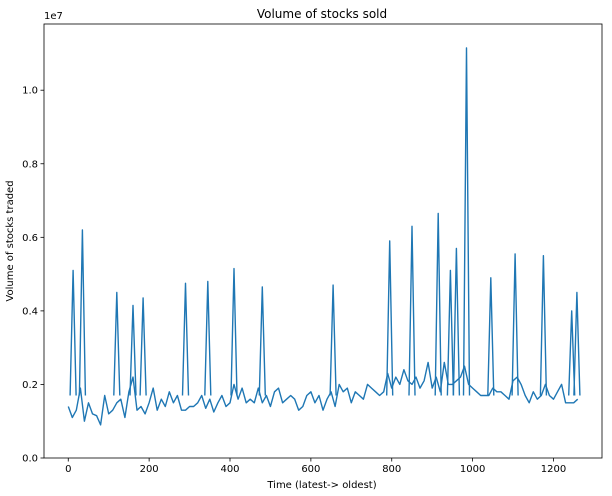 The height and width of the screenshot is (496, 612). I want to click on x-tick-label: 1200, so click(553, 469).